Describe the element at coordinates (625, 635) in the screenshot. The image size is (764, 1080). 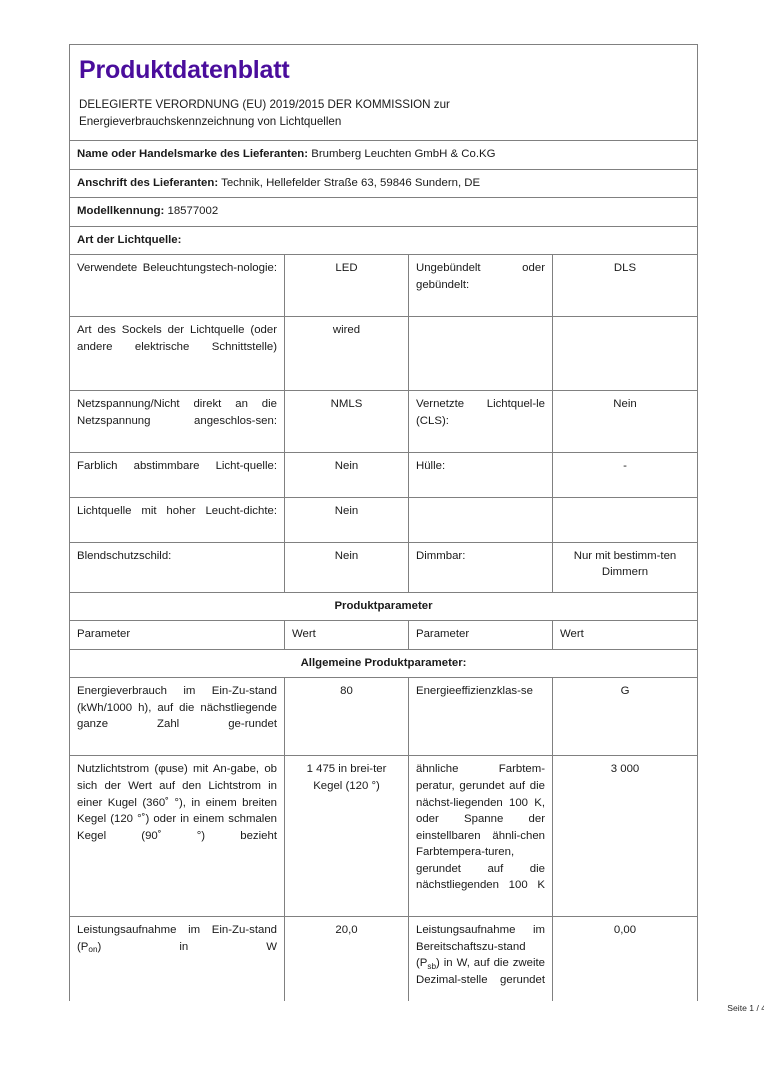
I see `column-header-wert-2: Wert` at that location.